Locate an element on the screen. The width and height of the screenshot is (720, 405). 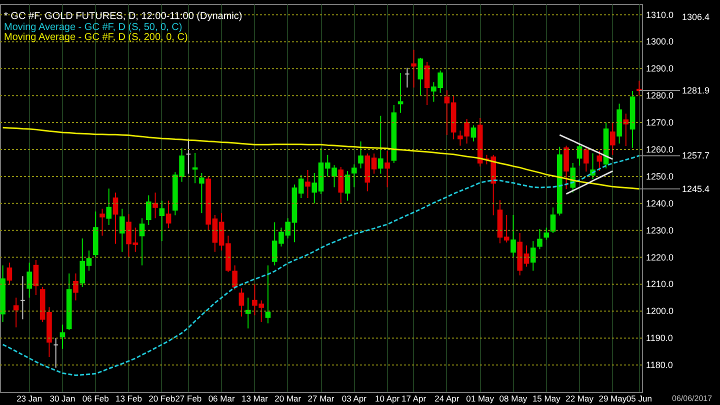
text: Moving Average - GC #F, D (S, 200, 0, C) is located at coordinates (96, 37).